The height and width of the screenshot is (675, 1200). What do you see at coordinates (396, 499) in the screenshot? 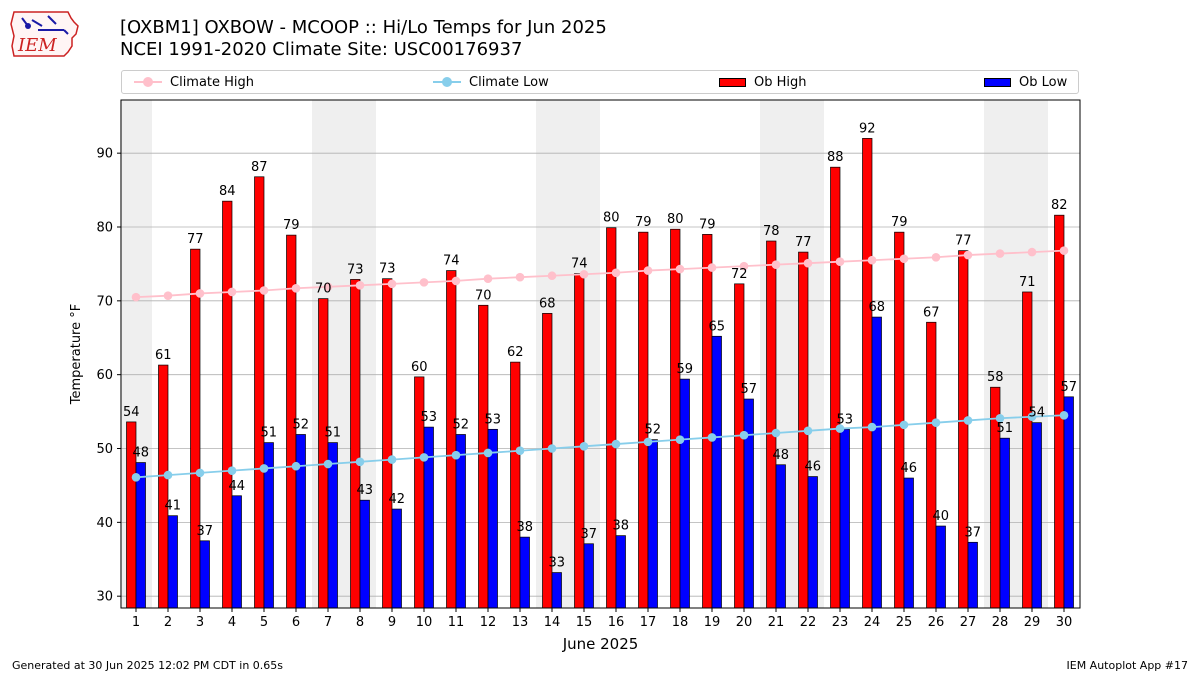
I see `ob-low-label: 42` at bounding box center [396, 499].